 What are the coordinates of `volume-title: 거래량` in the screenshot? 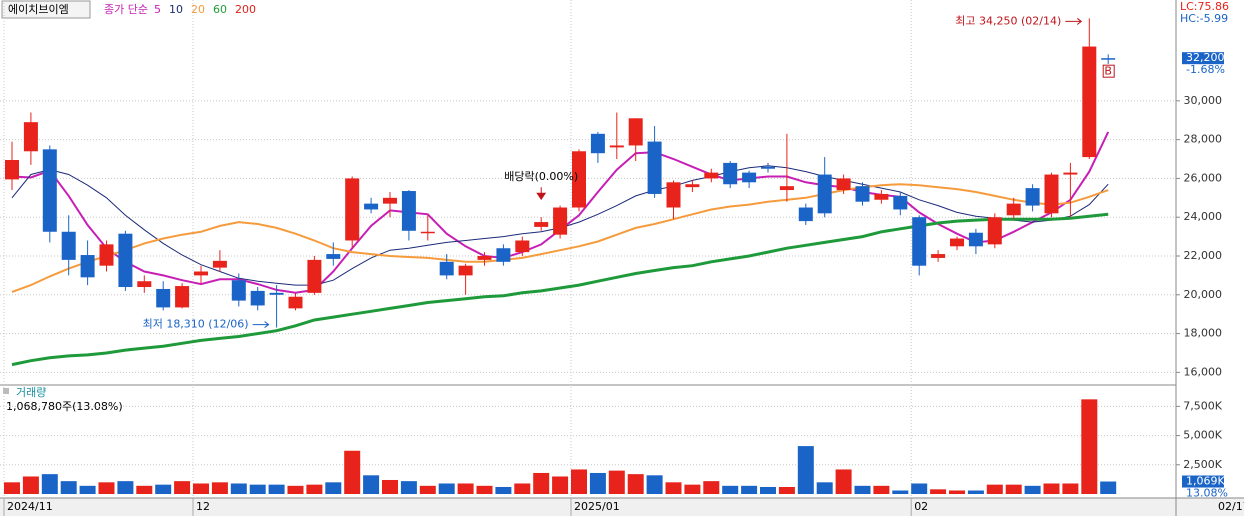 It's located at (31, 392).